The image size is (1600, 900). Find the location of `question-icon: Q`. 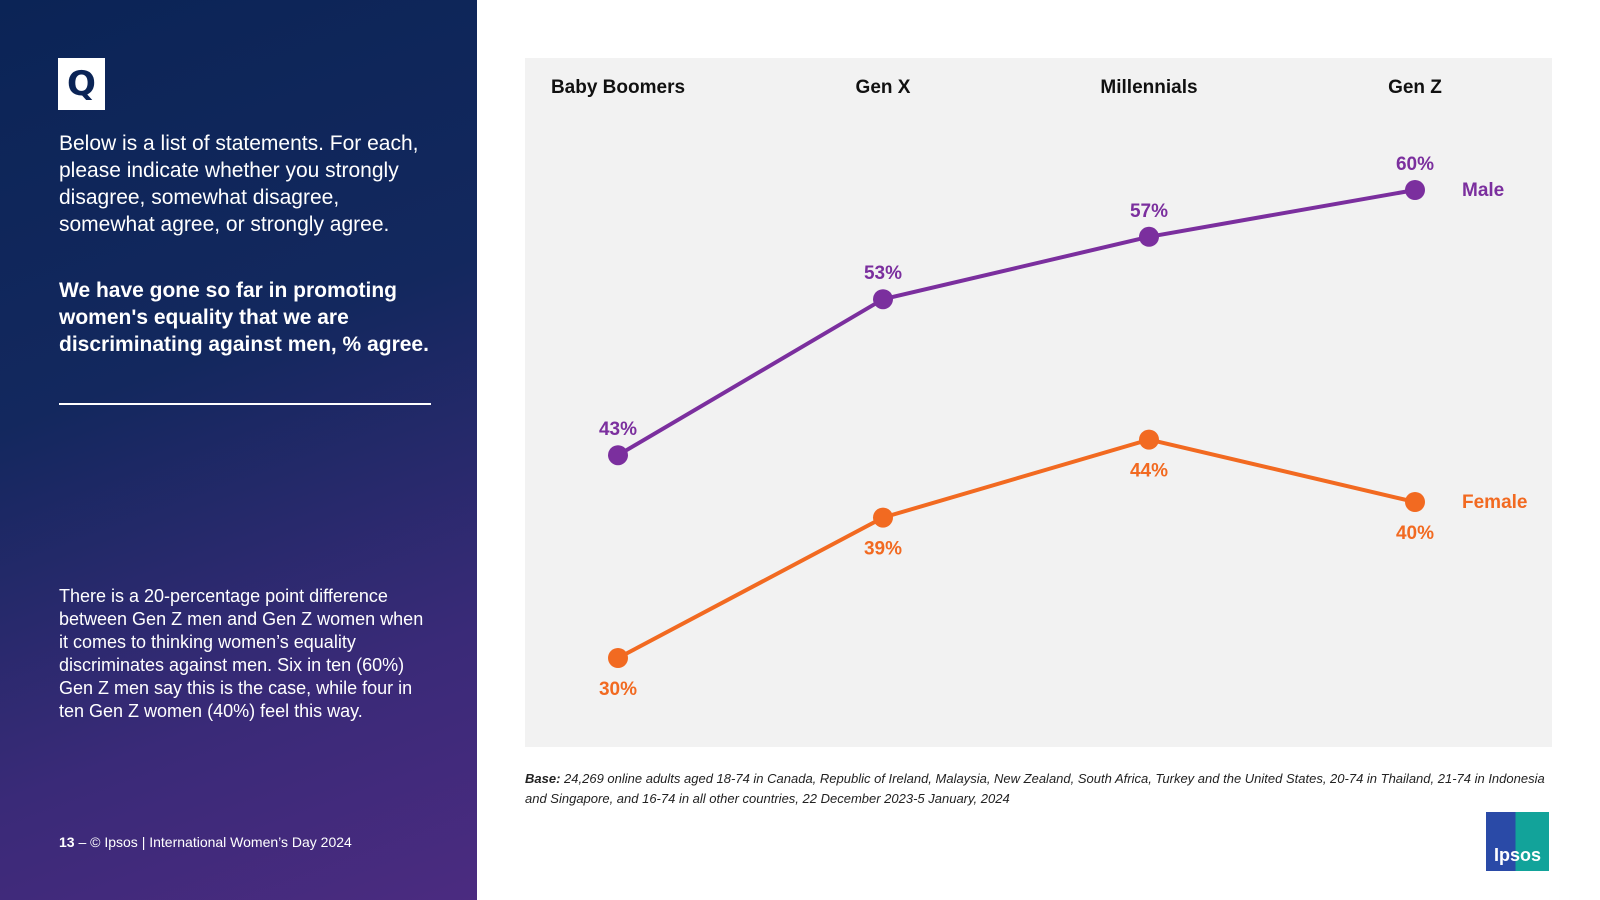

question-icon: Q is located at coordinates (81, 84).